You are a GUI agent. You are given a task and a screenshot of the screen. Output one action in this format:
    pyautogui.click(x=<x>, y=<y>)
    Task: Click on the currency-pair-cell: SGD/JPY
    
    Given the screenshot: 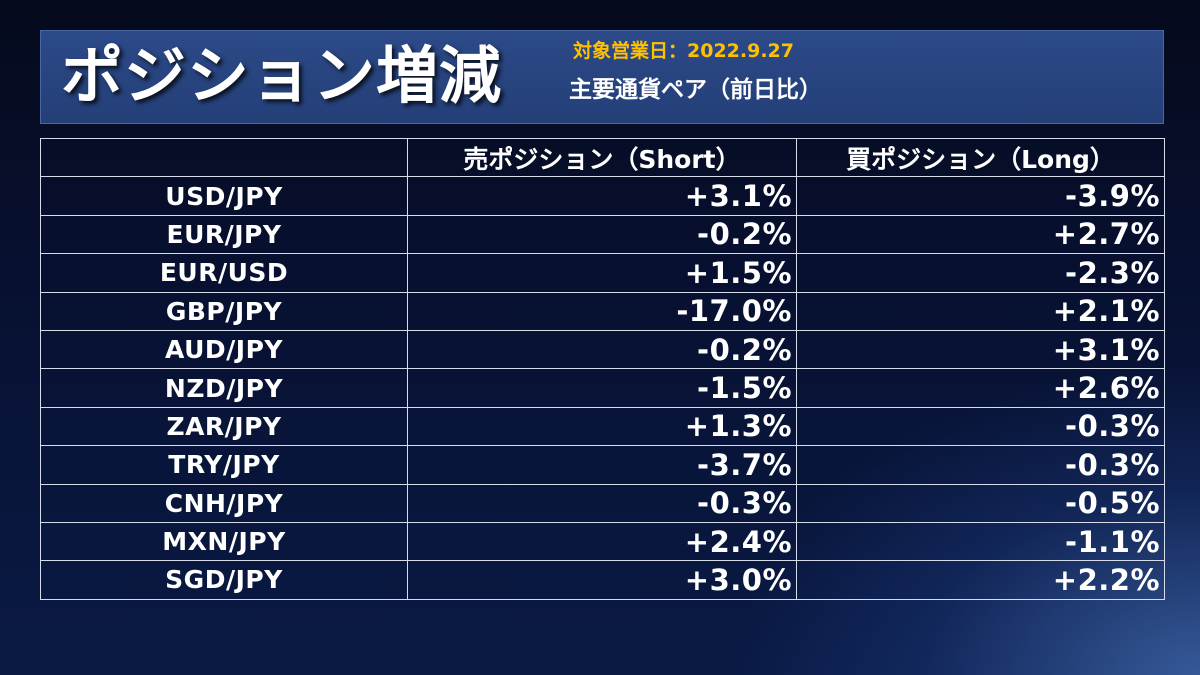 What is the action you would take?
    pyautogui.click(x=224, y=580)
    